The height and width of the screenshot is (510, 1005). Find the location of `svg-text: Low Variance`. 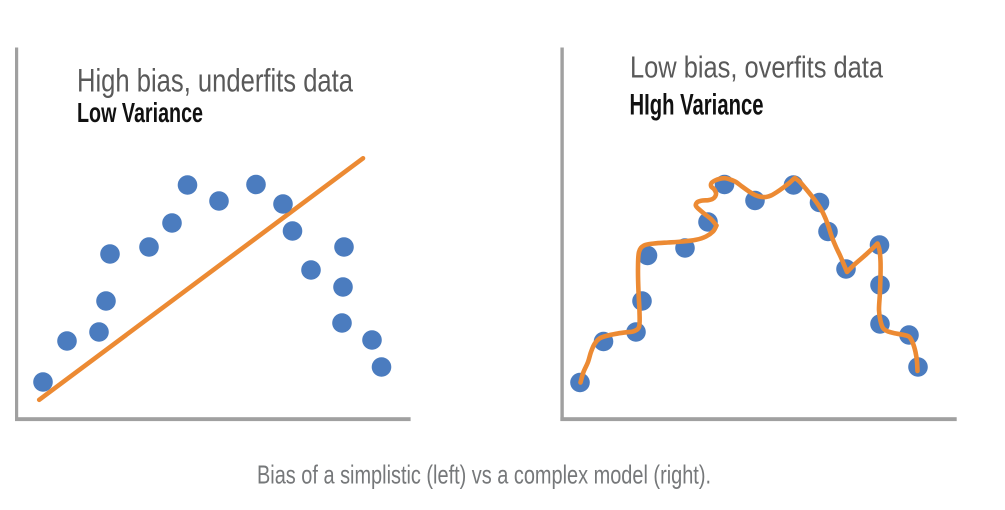

svg-text: Low Variance is located at coordinates (140, 112).